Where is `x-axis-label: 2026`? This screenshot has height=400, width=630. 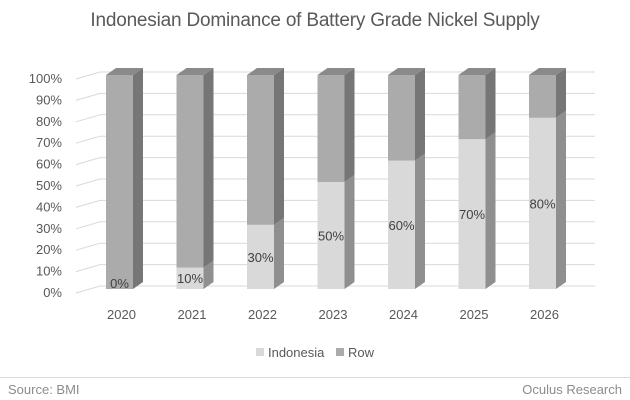
x-axis-label: 2026 is located at coordinates (544, 314).